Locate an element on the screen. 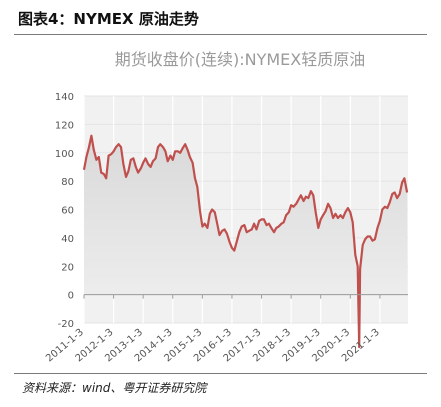  y-tick-label: 20 is located at coordinates (67, 267).